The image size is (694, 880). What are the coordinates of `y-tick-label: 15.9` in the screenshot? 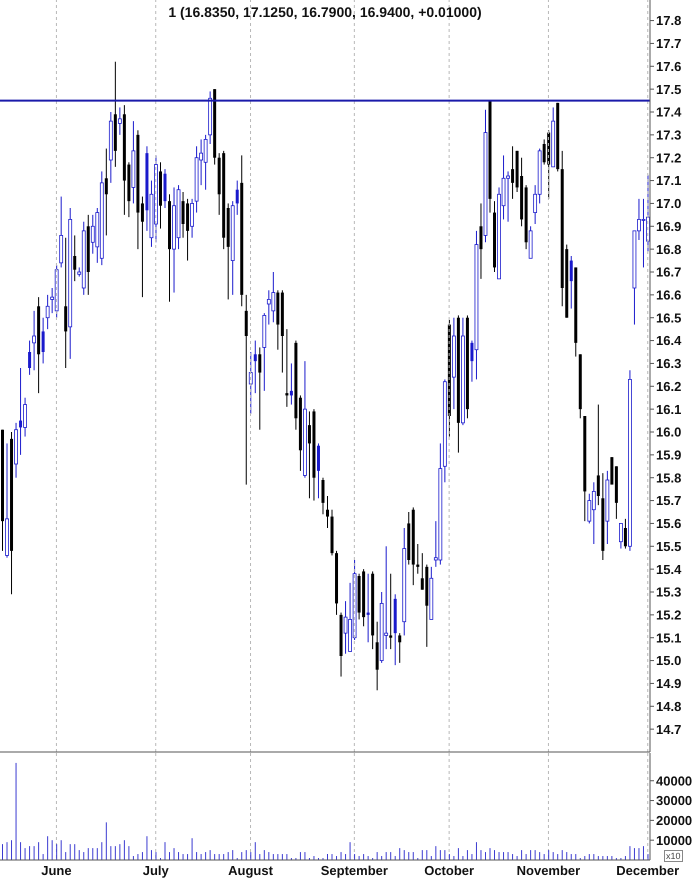 It's located at (669, 454).